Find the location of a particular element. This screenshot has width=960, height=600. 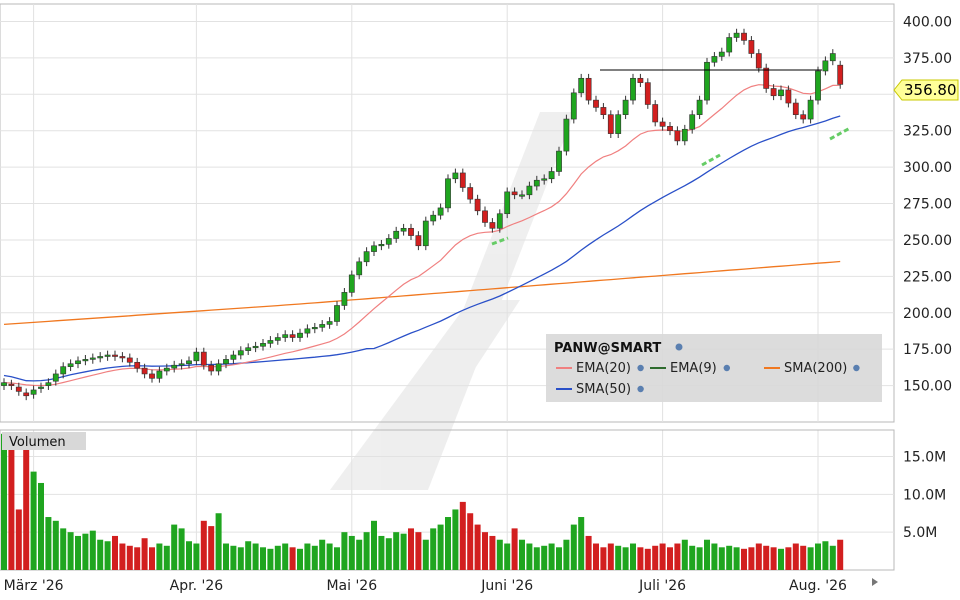

volume-tick-label: 10.0M is located at coordinates (924, 495).